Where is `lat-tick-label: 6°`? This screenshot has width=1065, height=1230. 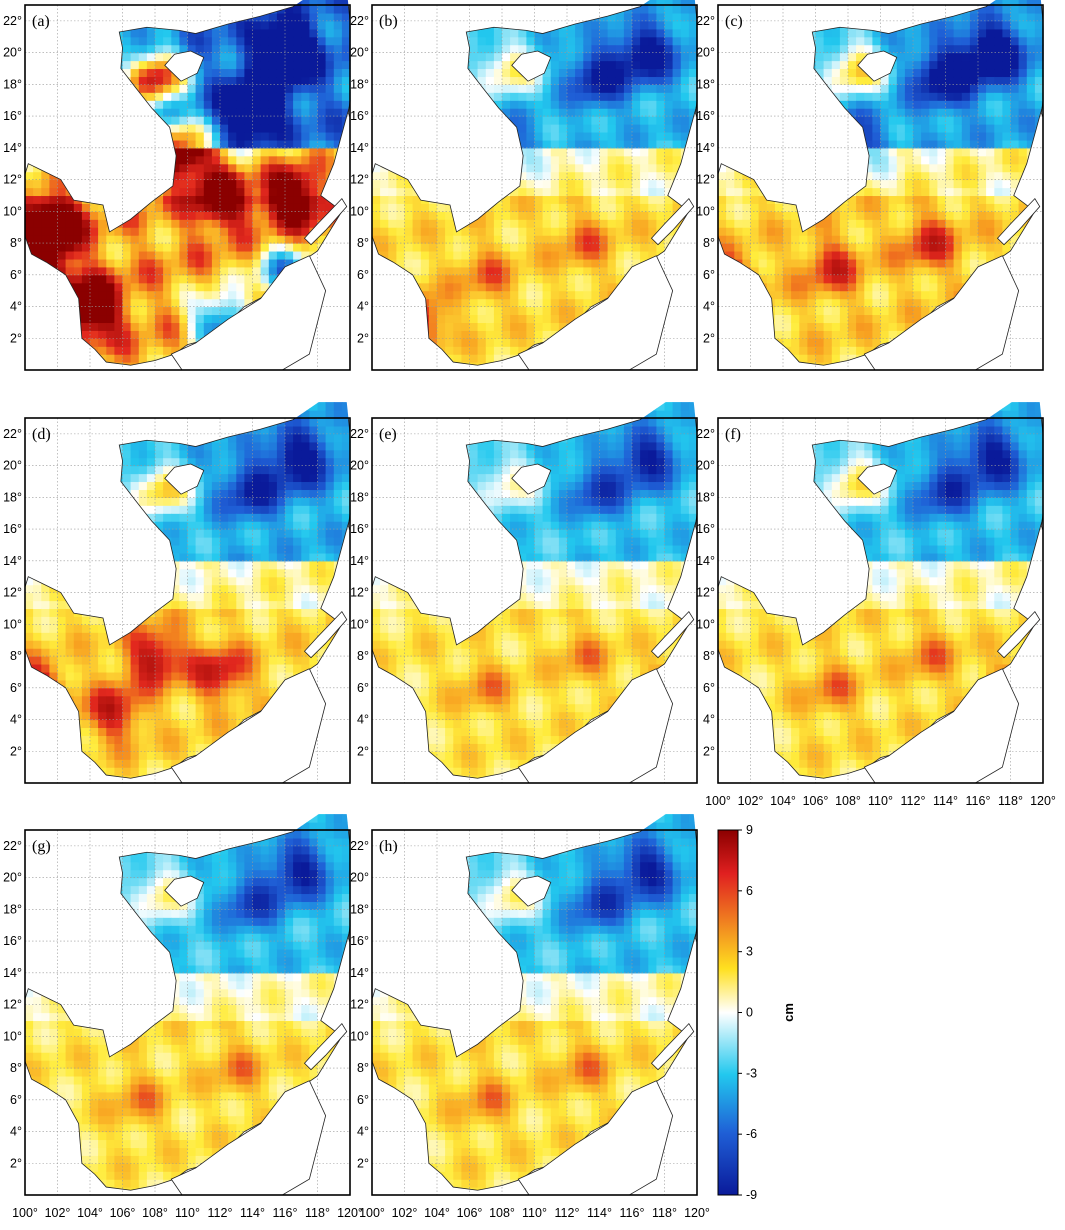 lat-tick-label: 6° is located at coordinates (16, 275).